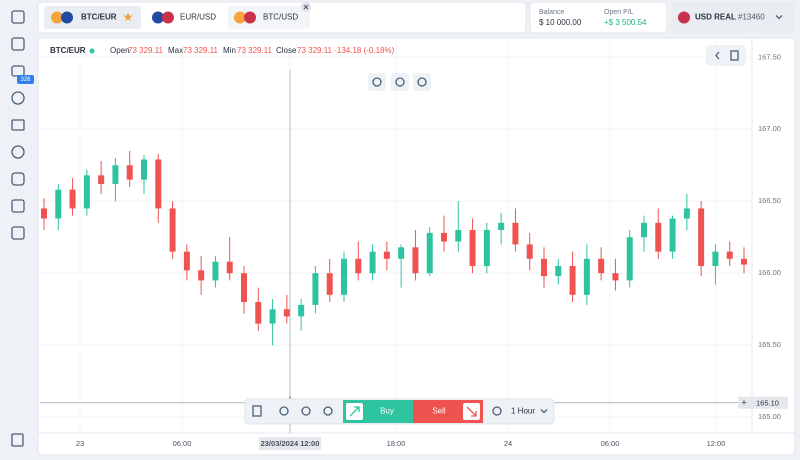  Describe the element at coordinates (280, 17) in the screenshot. I see `tab-label: BTC/USD` at that location.